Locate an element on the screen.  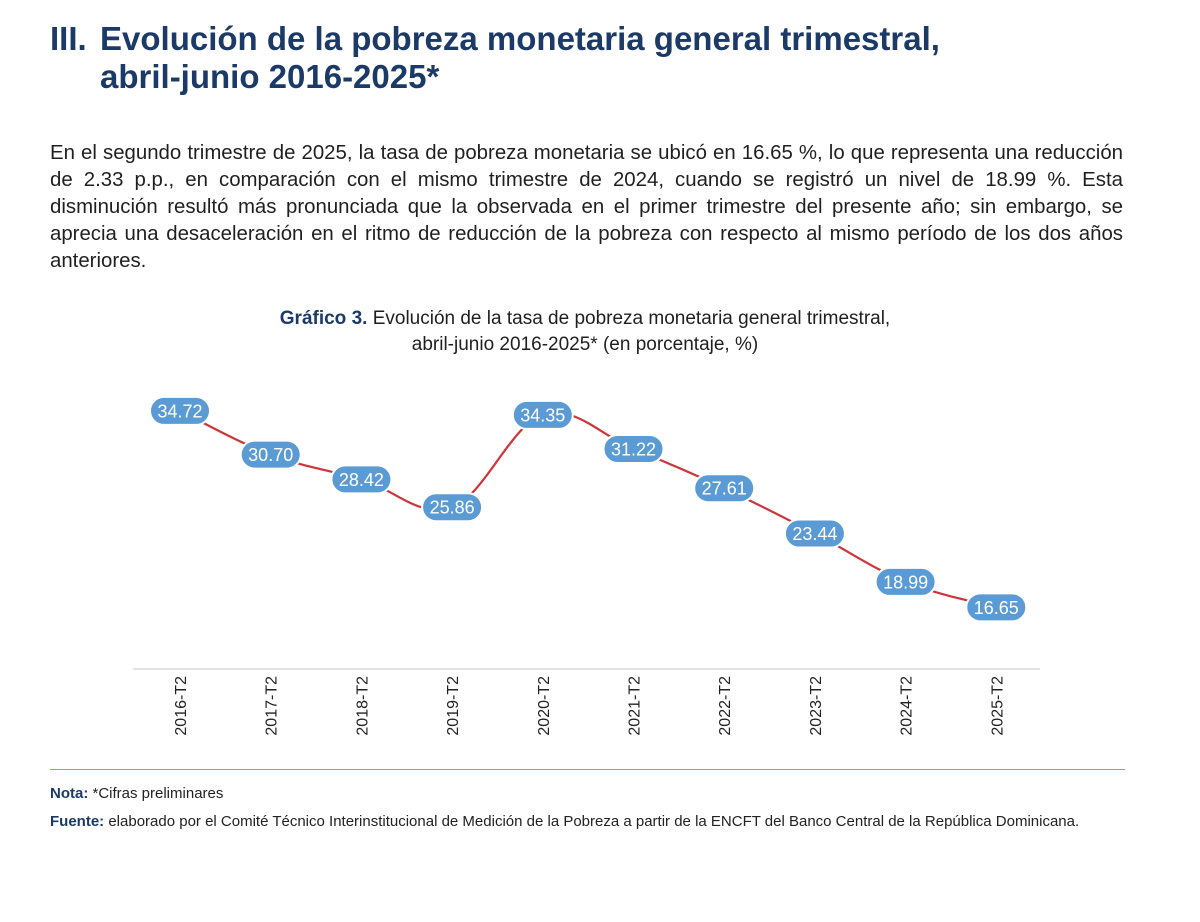
x-tick-label-2017-T2: 2017-T2 is located at coordinates (272, 706).